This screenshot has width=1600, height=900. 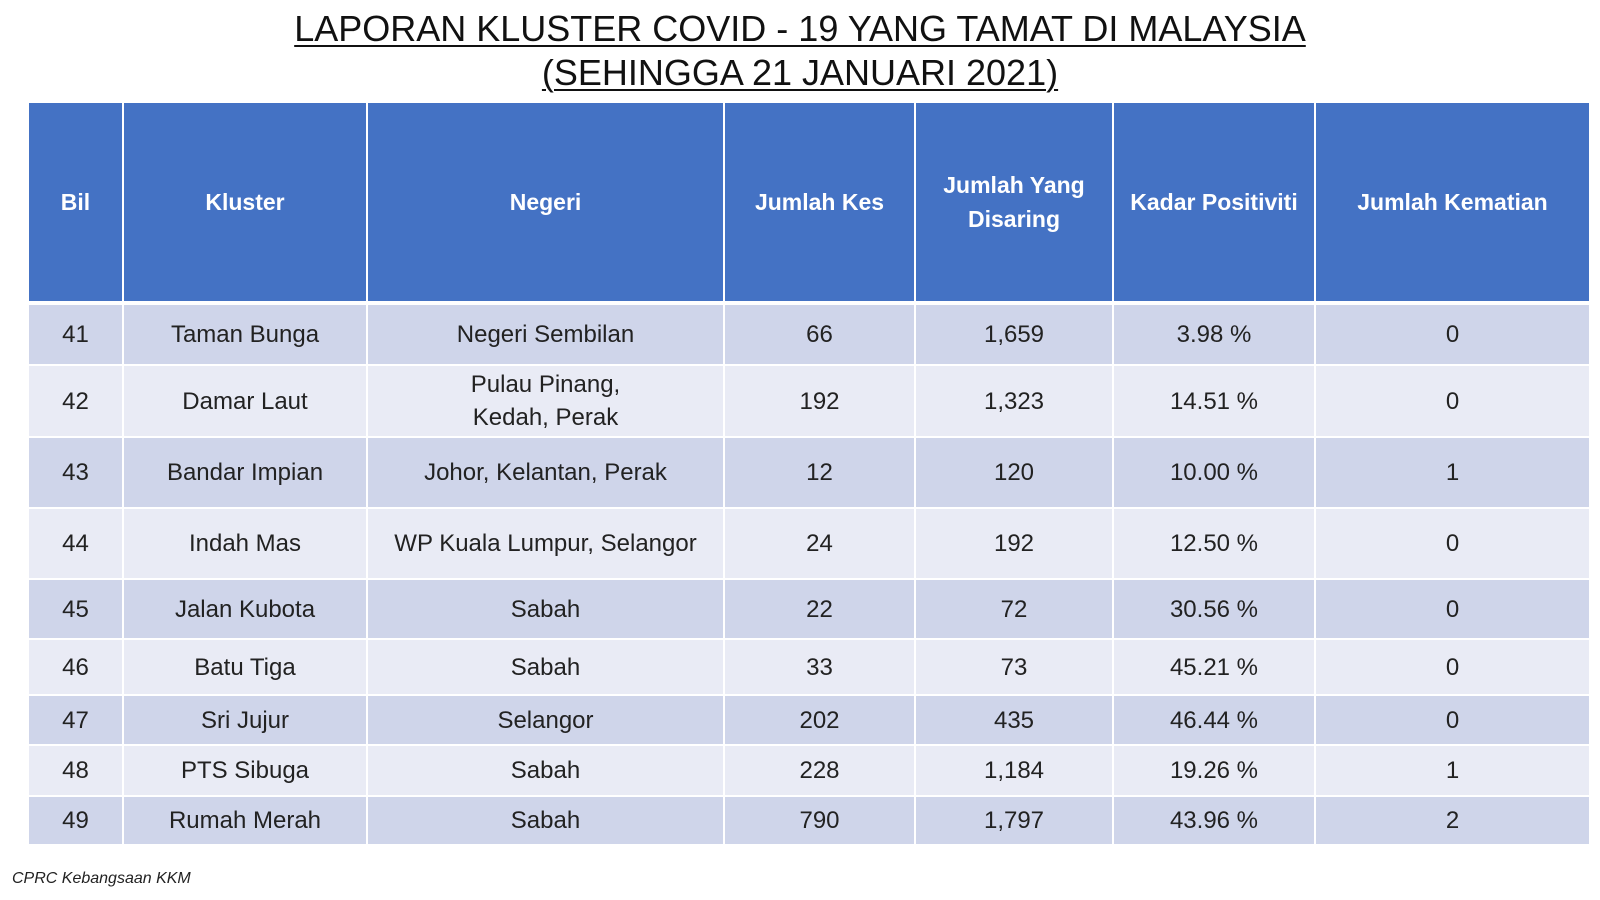 What do you see at coordinates (545, 202) in the screenshot?
I see `header-negeri: Negeri` at bounding box center [545, 202].